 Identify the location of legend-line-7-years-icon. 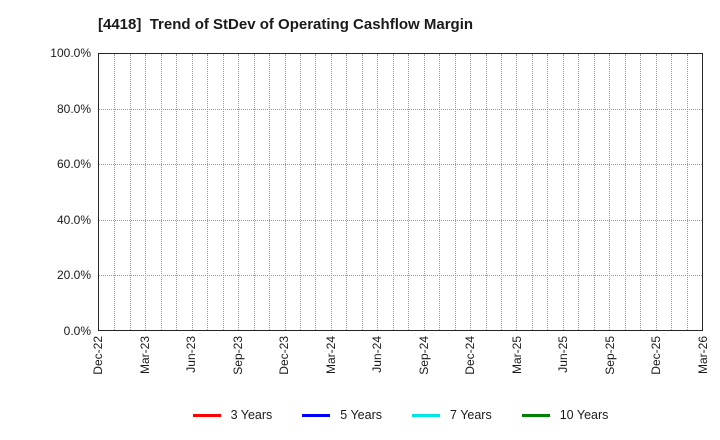
(426, 415).